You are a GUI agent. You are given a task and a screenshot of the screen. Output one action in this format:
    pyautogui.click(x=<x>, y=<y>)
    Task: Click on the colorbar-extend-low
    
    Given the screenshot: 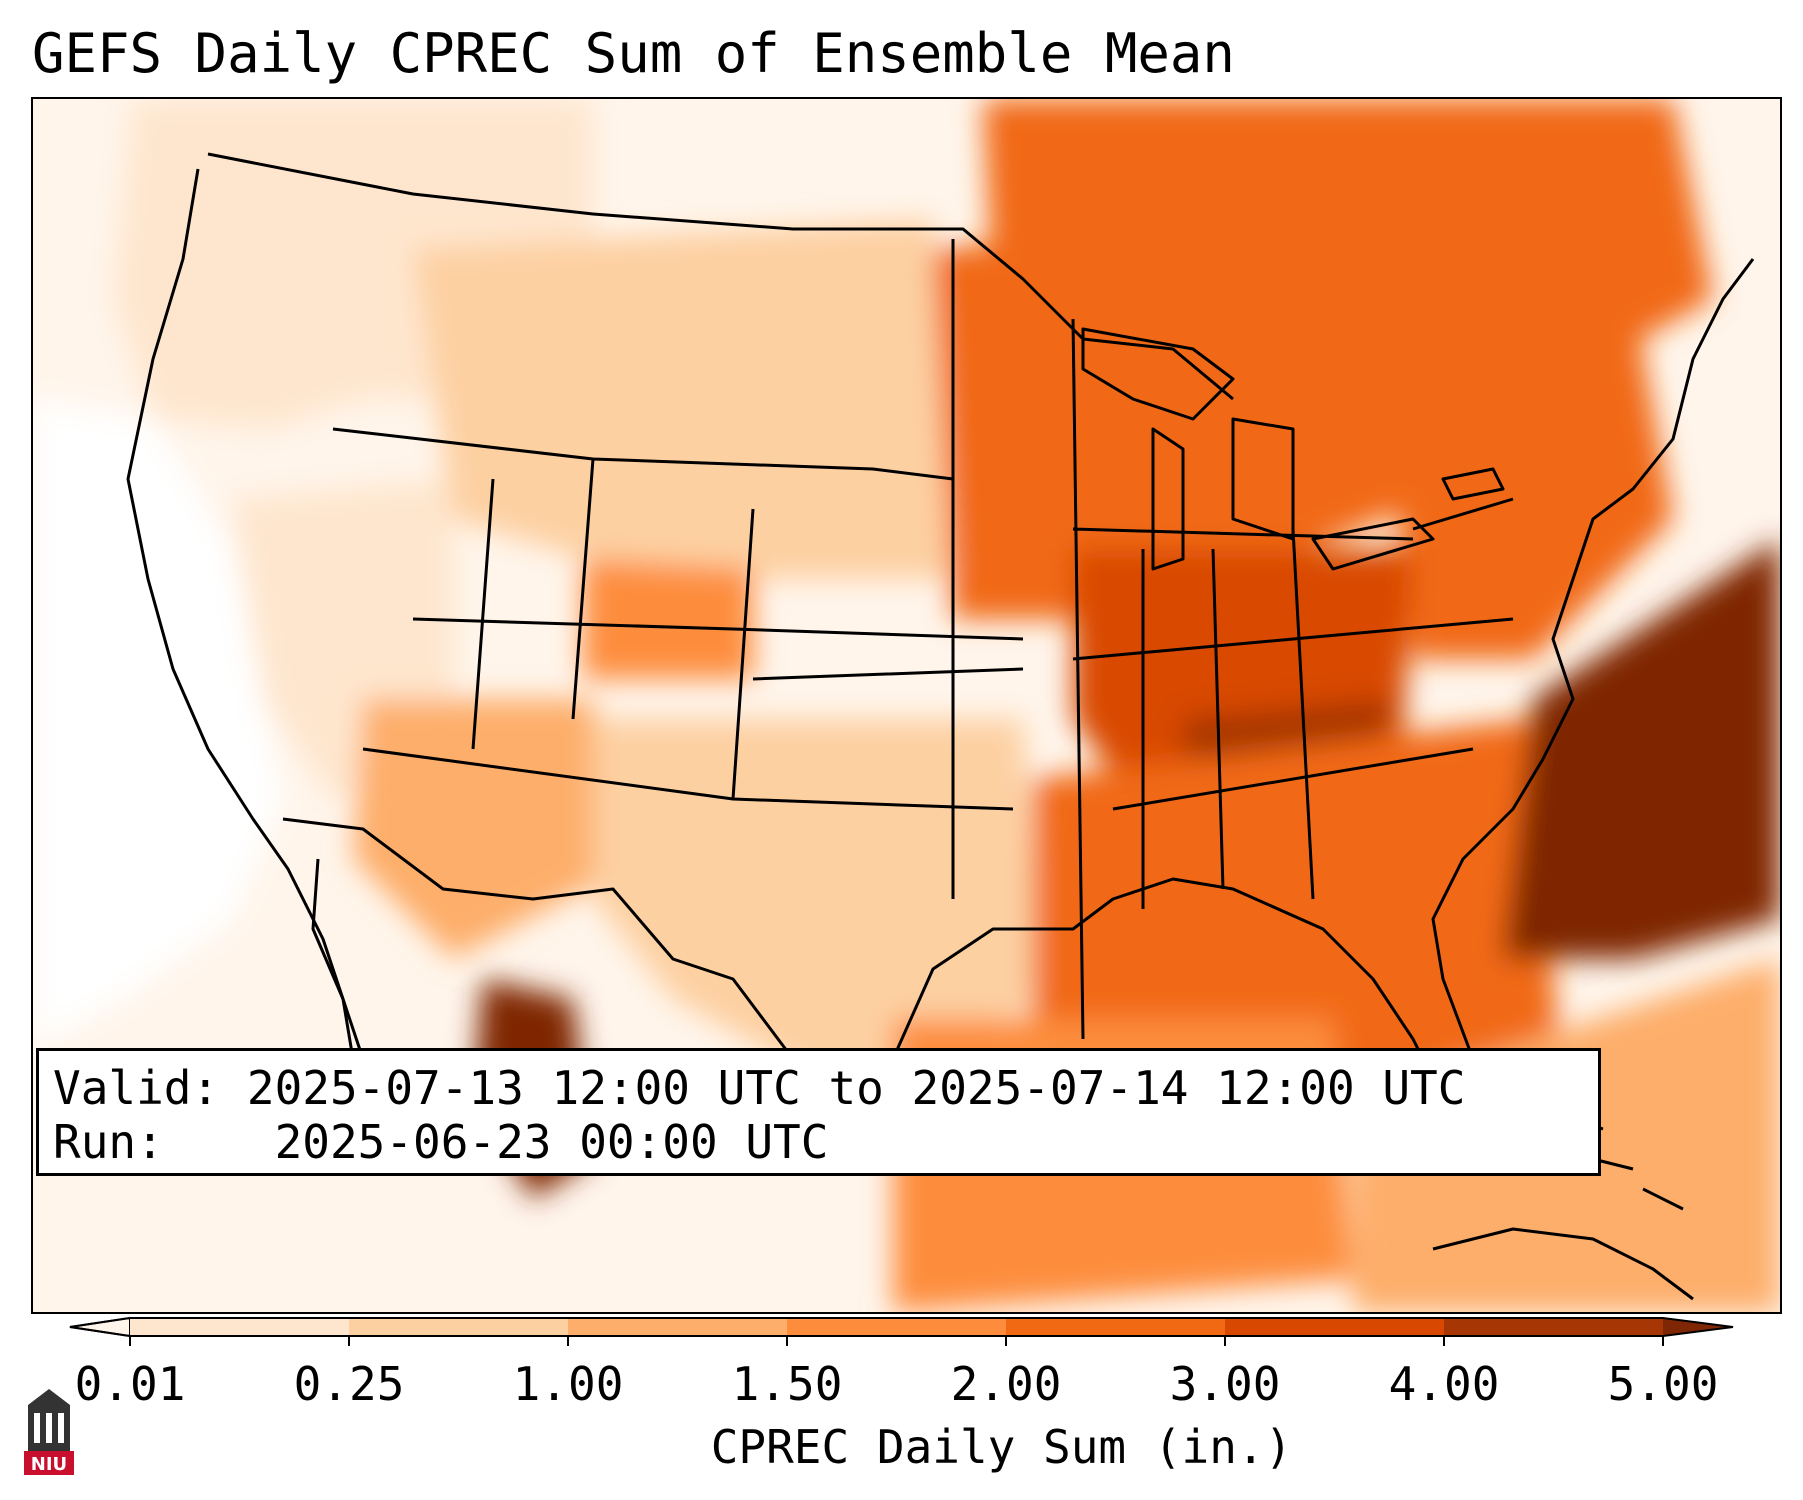 What is the action you would take?
    pyautogui.click(x=100, y=1327)
    